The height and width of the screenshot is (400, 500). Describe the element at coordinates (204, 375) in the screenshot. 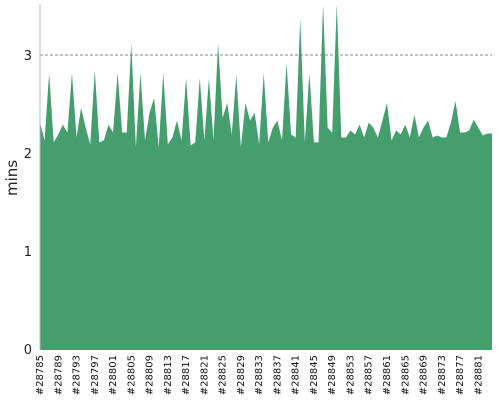

I see `x-tick-label: #28821` at that location.